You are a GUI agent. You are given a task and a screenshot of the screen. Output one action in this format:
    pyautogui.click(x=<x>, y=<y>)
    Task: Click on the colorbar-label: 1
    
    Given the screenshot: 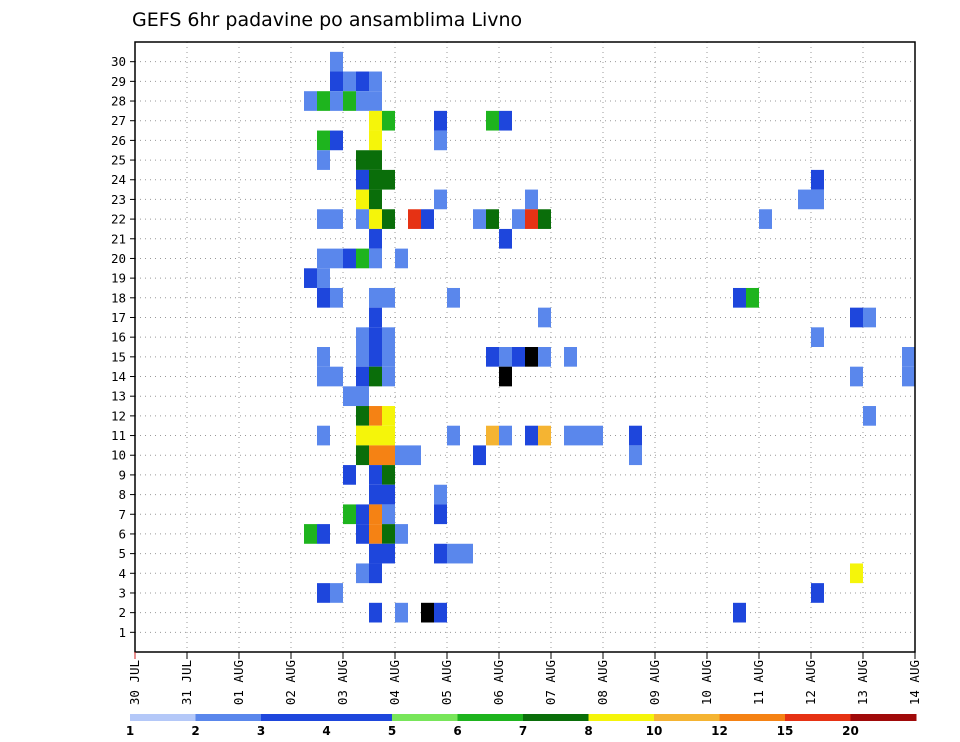 What is the action you would take?
    pyautogui.click(x=130, y=731)
    